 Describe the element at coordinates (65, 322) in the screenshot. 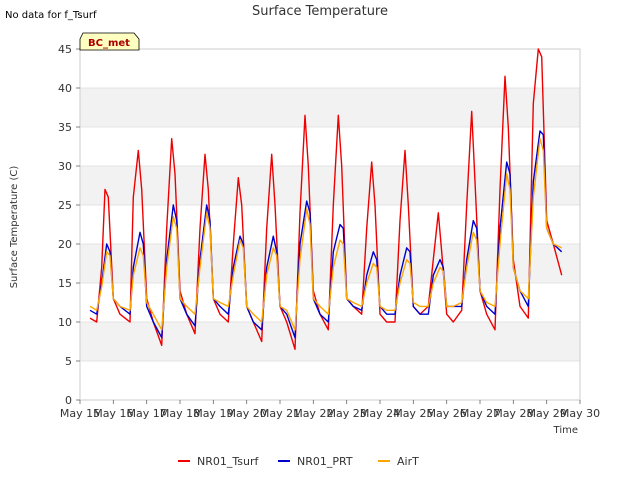

I see `y-tick-label: 10` at that location.